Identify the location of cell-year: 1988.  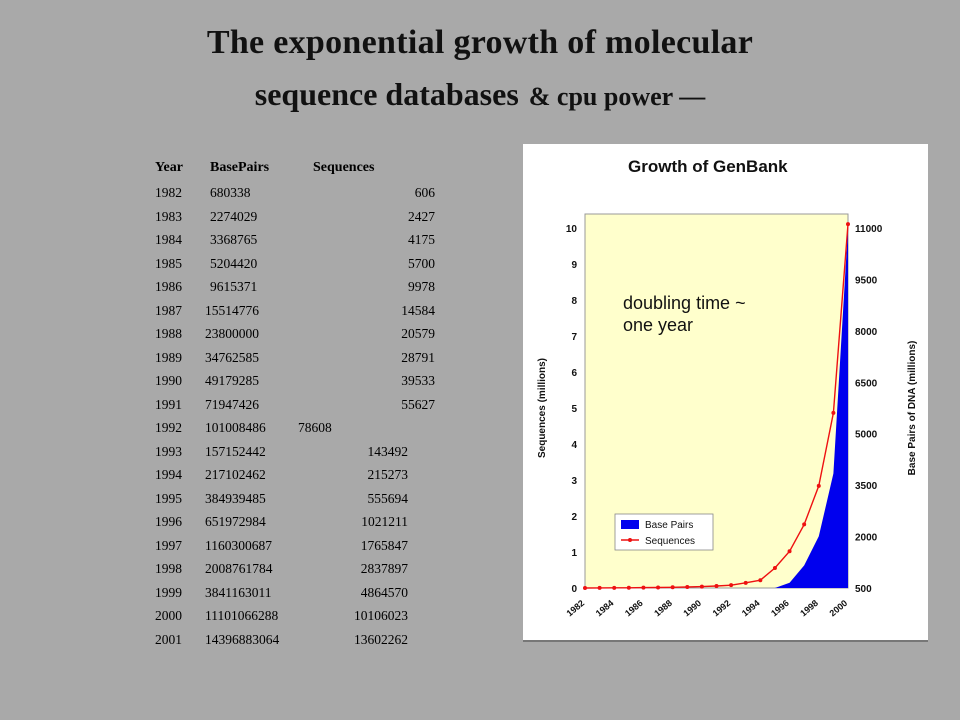
(168, 333).